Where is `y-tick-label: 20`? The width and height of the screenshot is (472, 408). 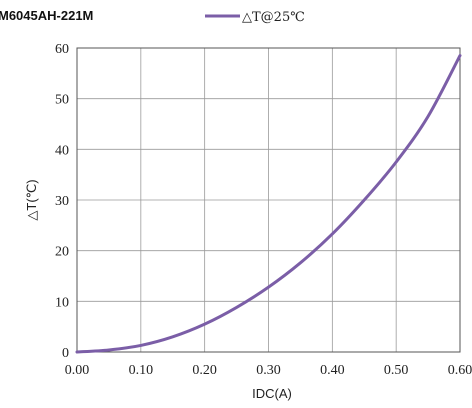 y-tick-label: 20 is located at coordinates (62, 252).